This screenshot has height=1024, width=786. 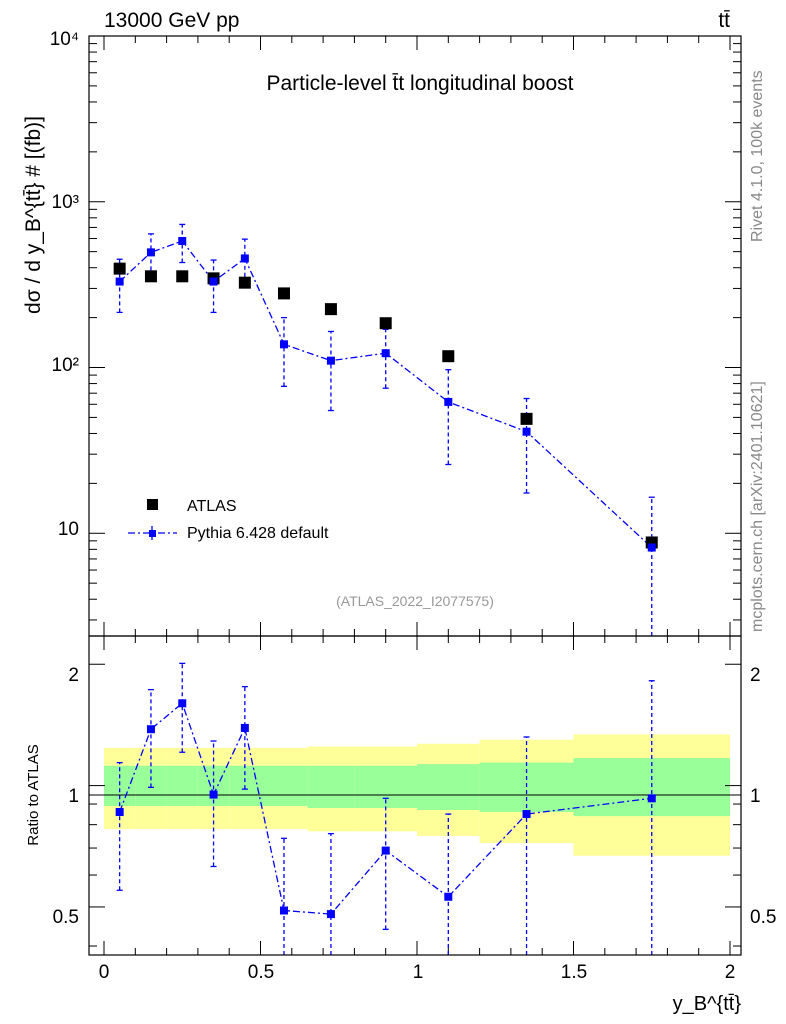 What do you see at coordinates (104, 972) in the screenshot?
I see `x-tick-label: 0` at bounding box center [104, 972].